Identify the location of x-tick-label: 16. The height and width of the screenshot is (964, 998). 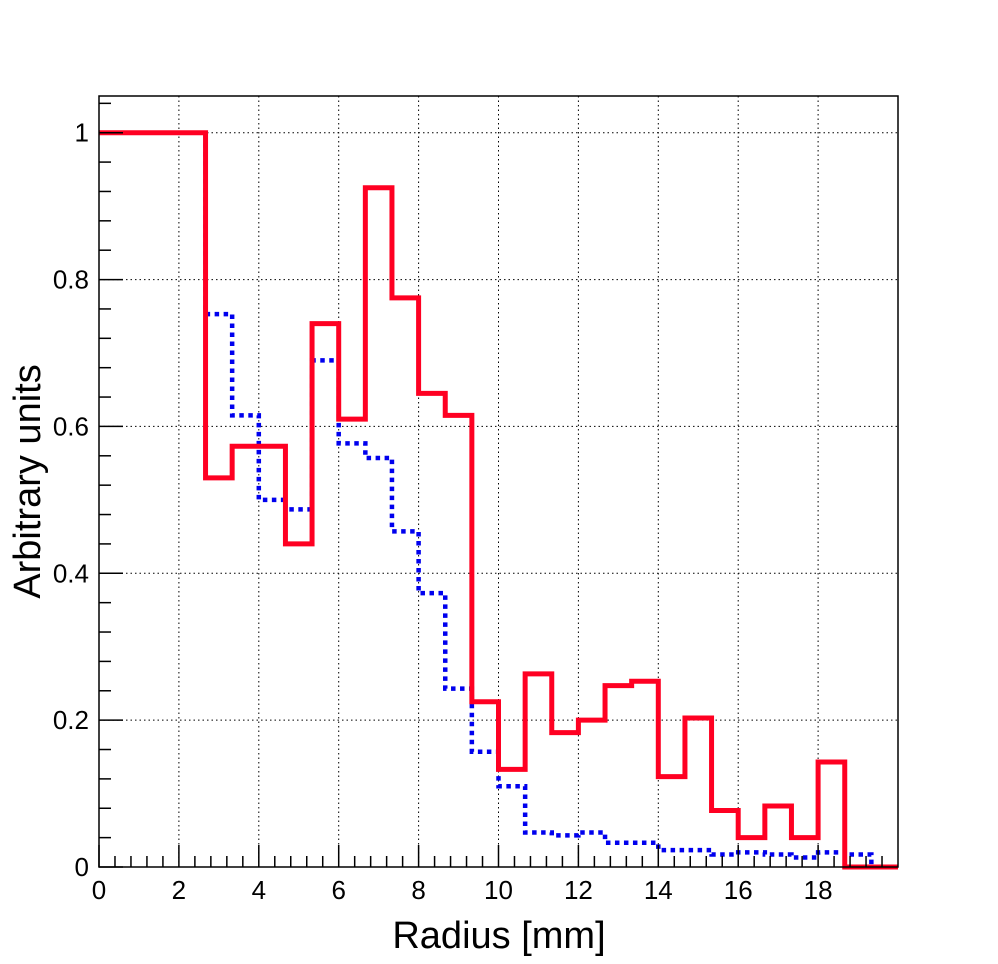
(738, 890).